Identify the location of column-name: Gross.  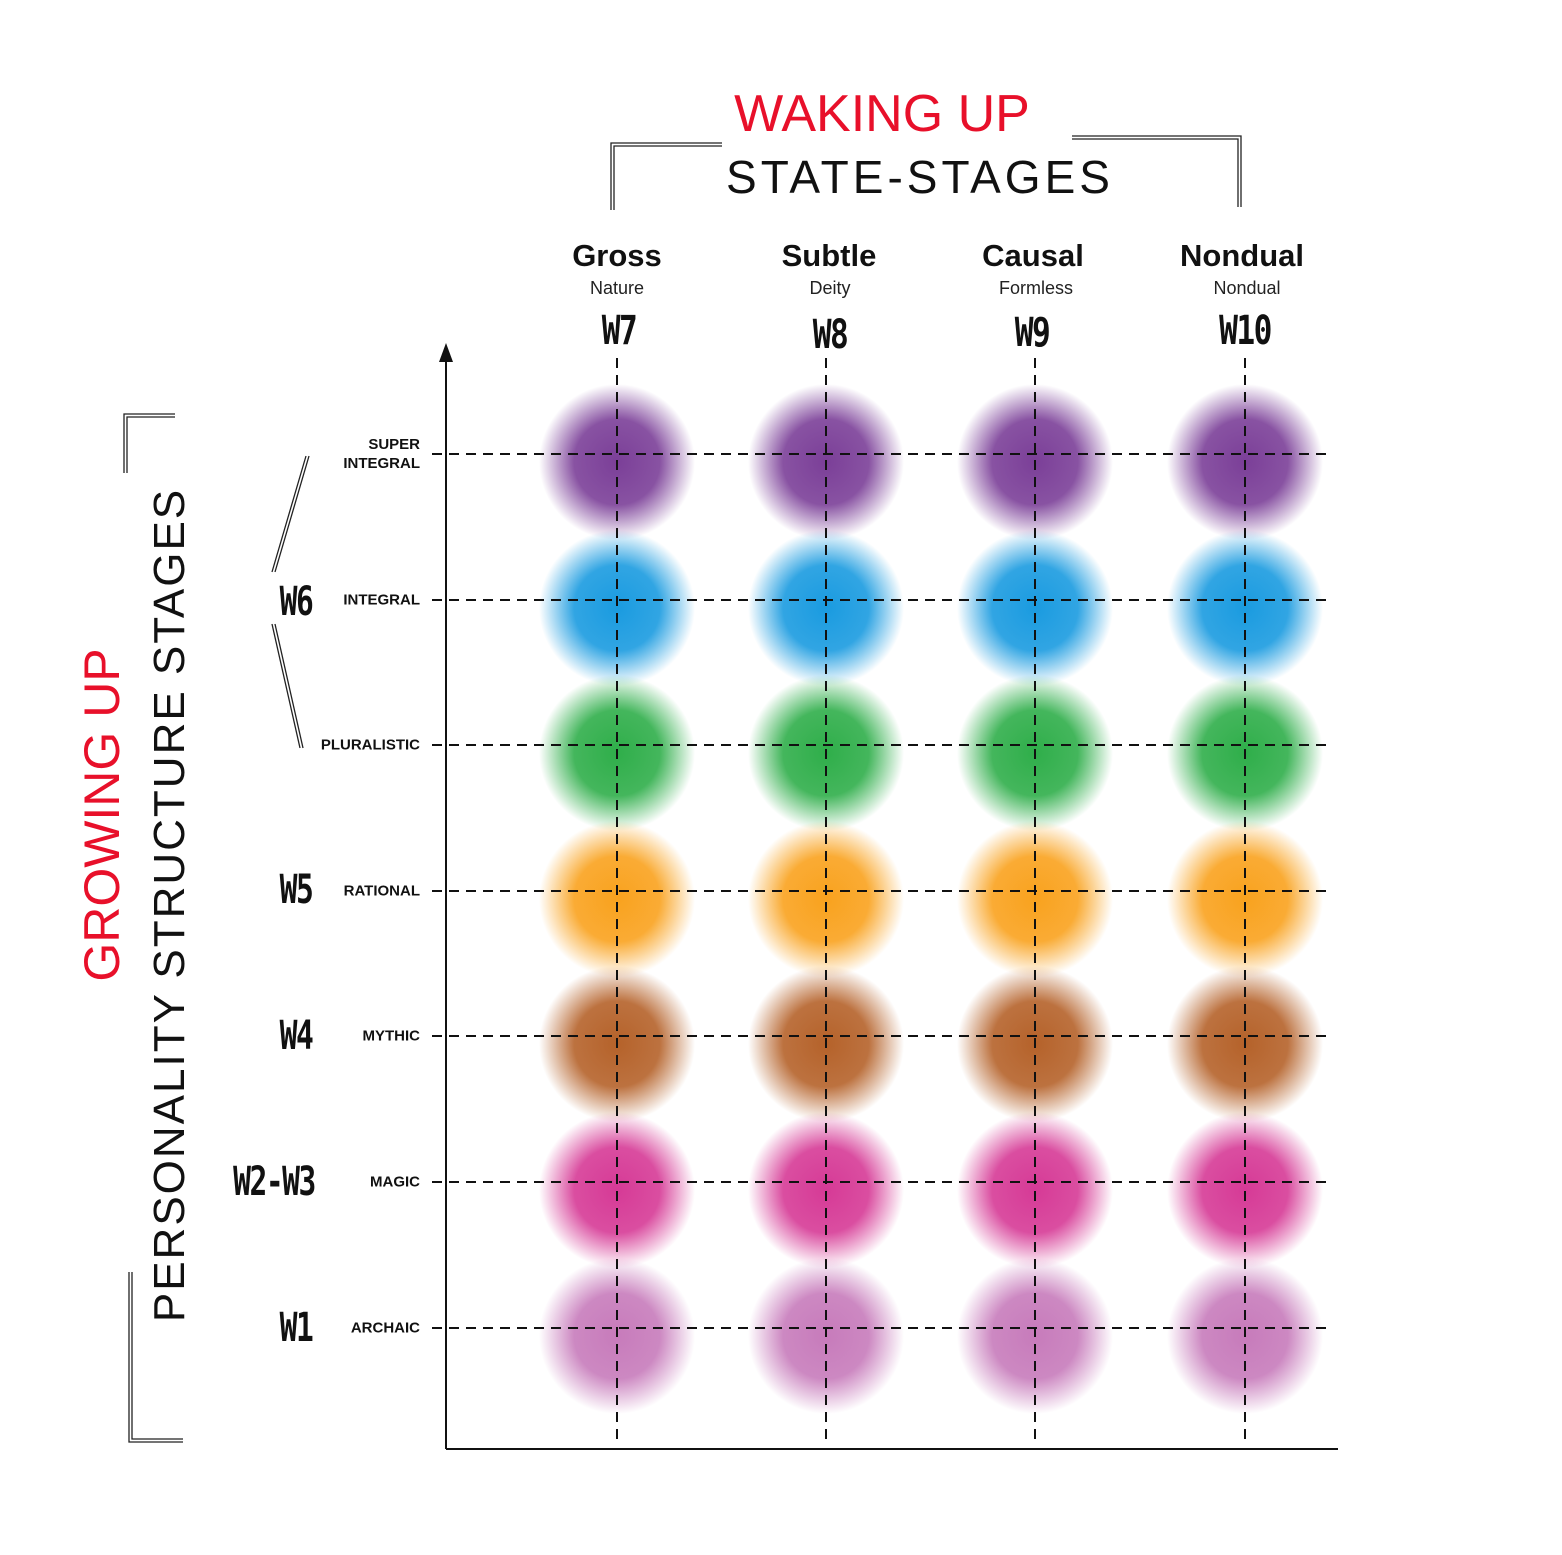
(617, 255).